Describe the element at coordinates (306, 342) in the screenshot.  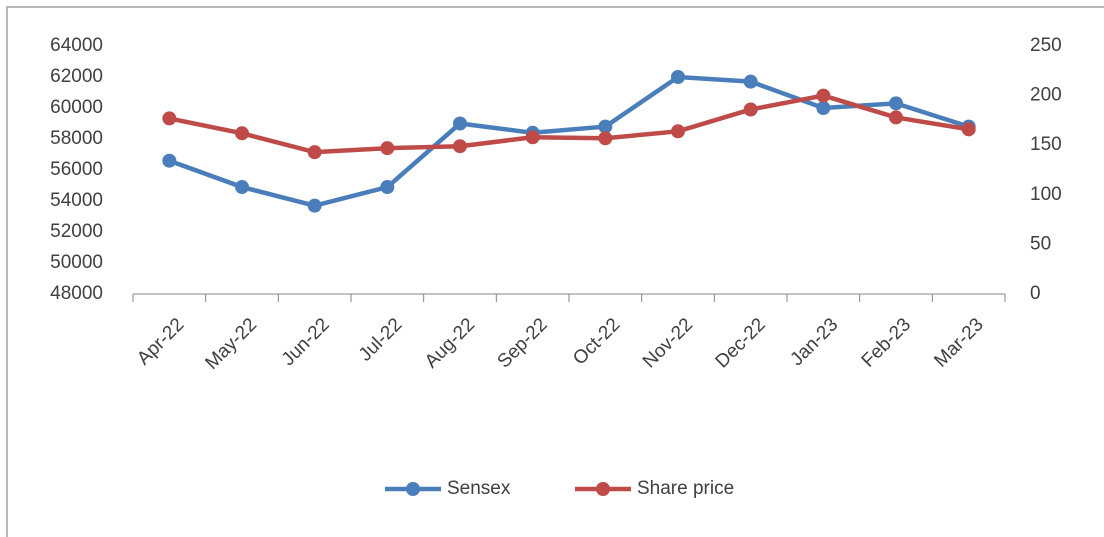
I see `x-tick-label: Jun-22` at that location.